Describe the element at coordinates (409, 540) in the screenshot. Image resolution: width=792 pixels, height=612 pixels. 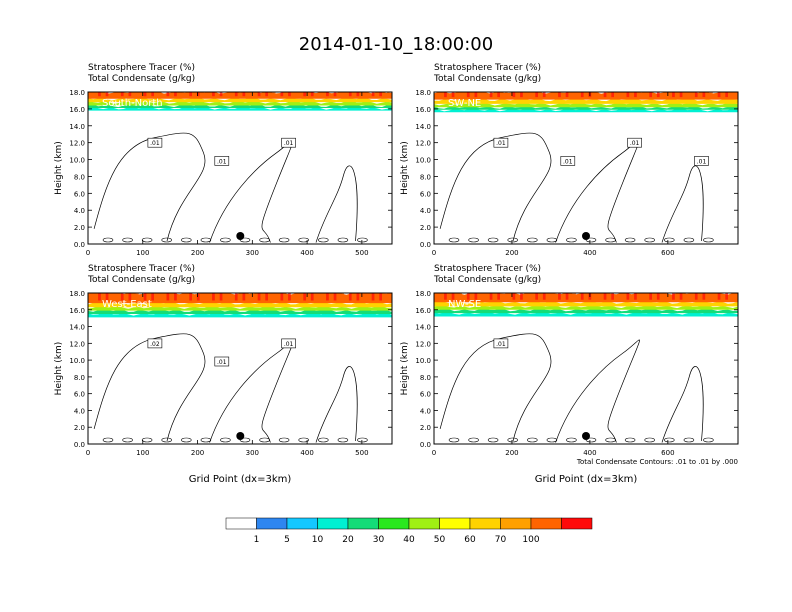
I see `colorbar-label: 40` at that location.